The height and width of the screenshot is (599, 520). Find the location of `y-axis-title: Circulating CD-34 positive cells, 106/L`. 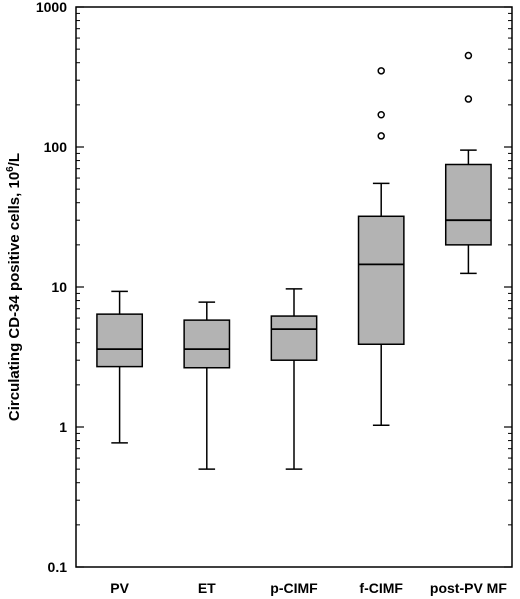

y-axis-title: Circulating CD-34 positive cells, 106/L is located at coordinates (14, 287).